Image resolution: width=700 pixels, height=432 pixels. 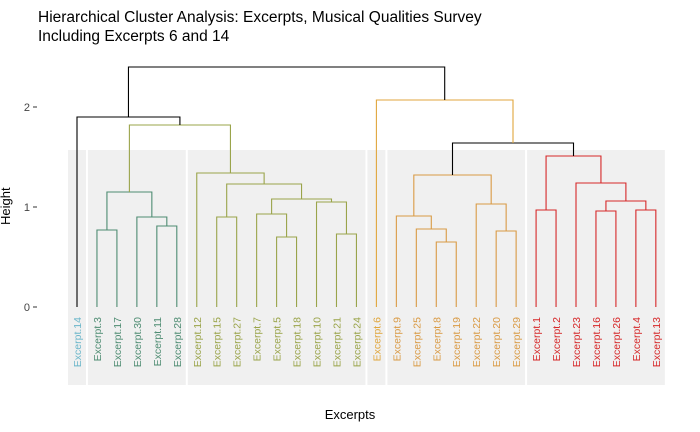 I want to click on leaf-label: Excerpt.9, so click(x=397, y=339).